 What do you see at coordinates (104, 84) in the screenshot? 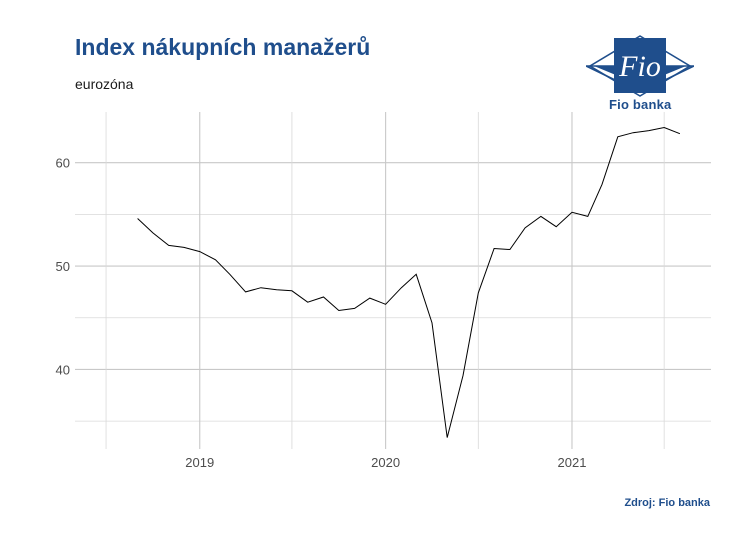
I see `chart-subtitle: eurozóna` at bounding box center [104, 84].